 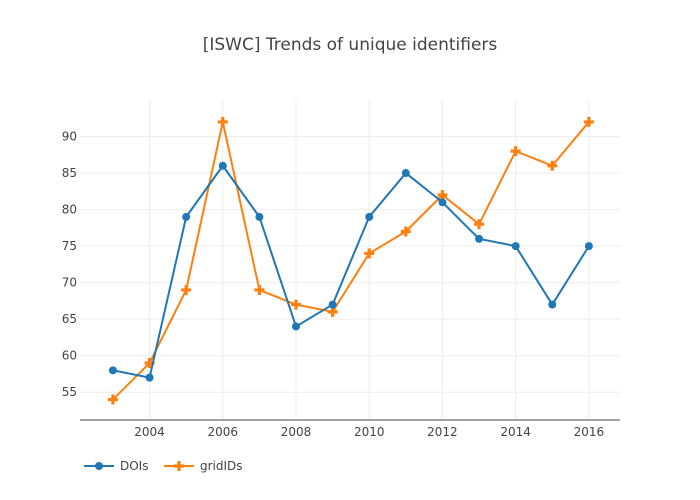 I want to click on point-dois-2009, so click(x=332, y=304).